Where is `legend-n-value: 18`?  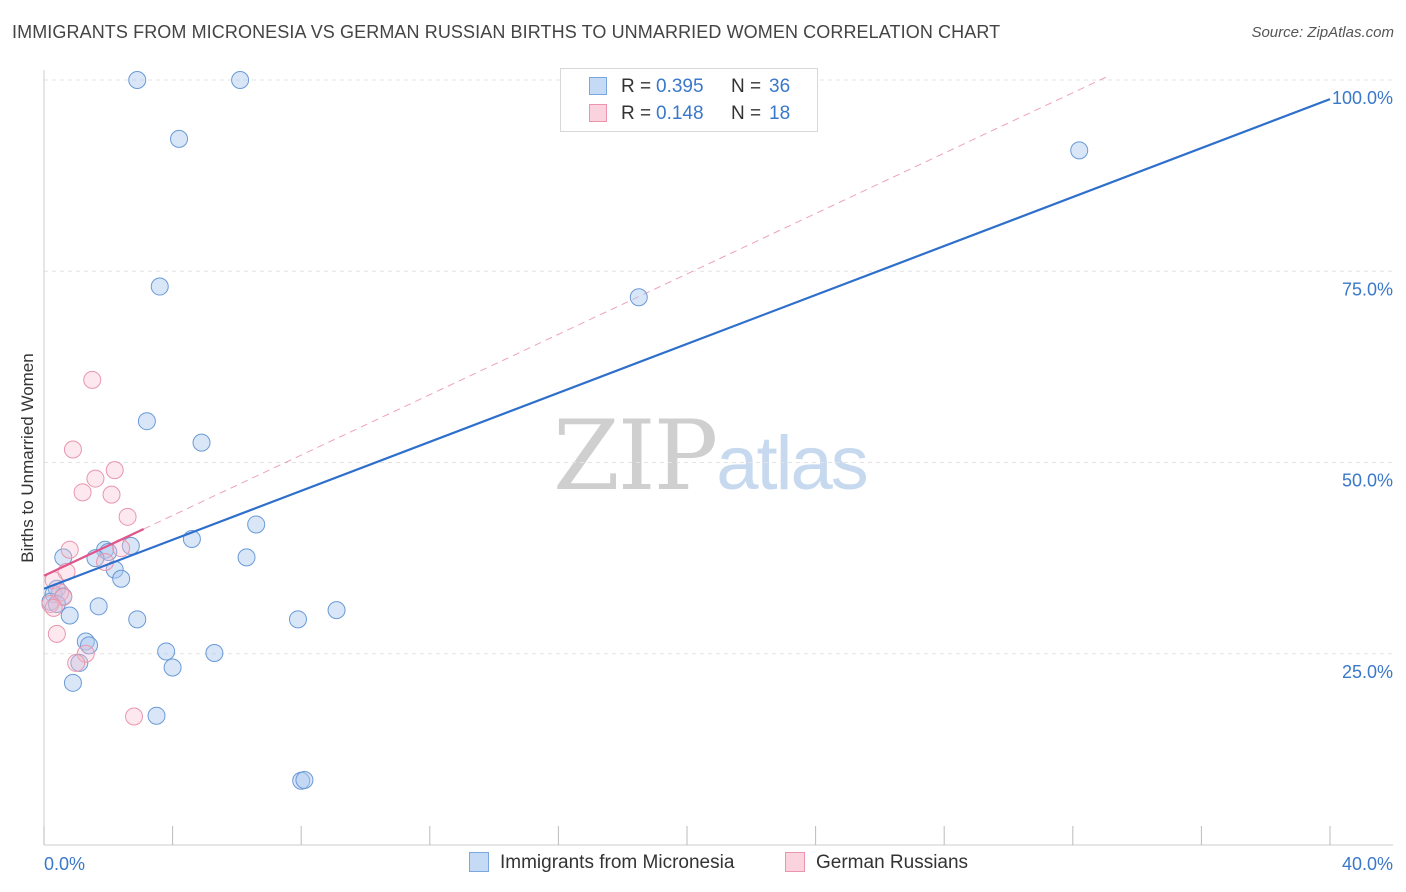
legend-n-value: 18 is located at coordinates (780, 113).